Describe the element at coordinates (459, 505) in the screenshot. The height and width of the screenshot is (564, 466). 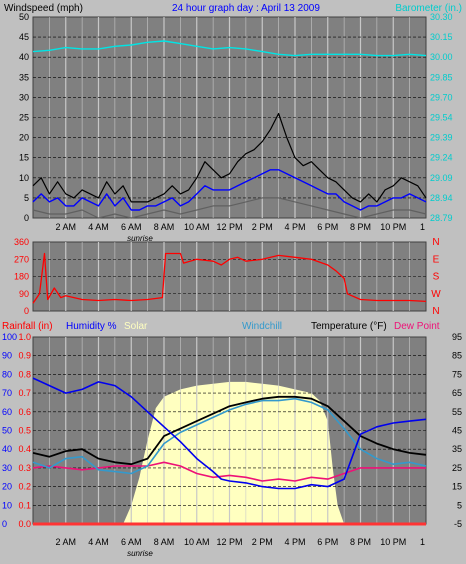
I see `temperature-y-tick: 5` at that location.